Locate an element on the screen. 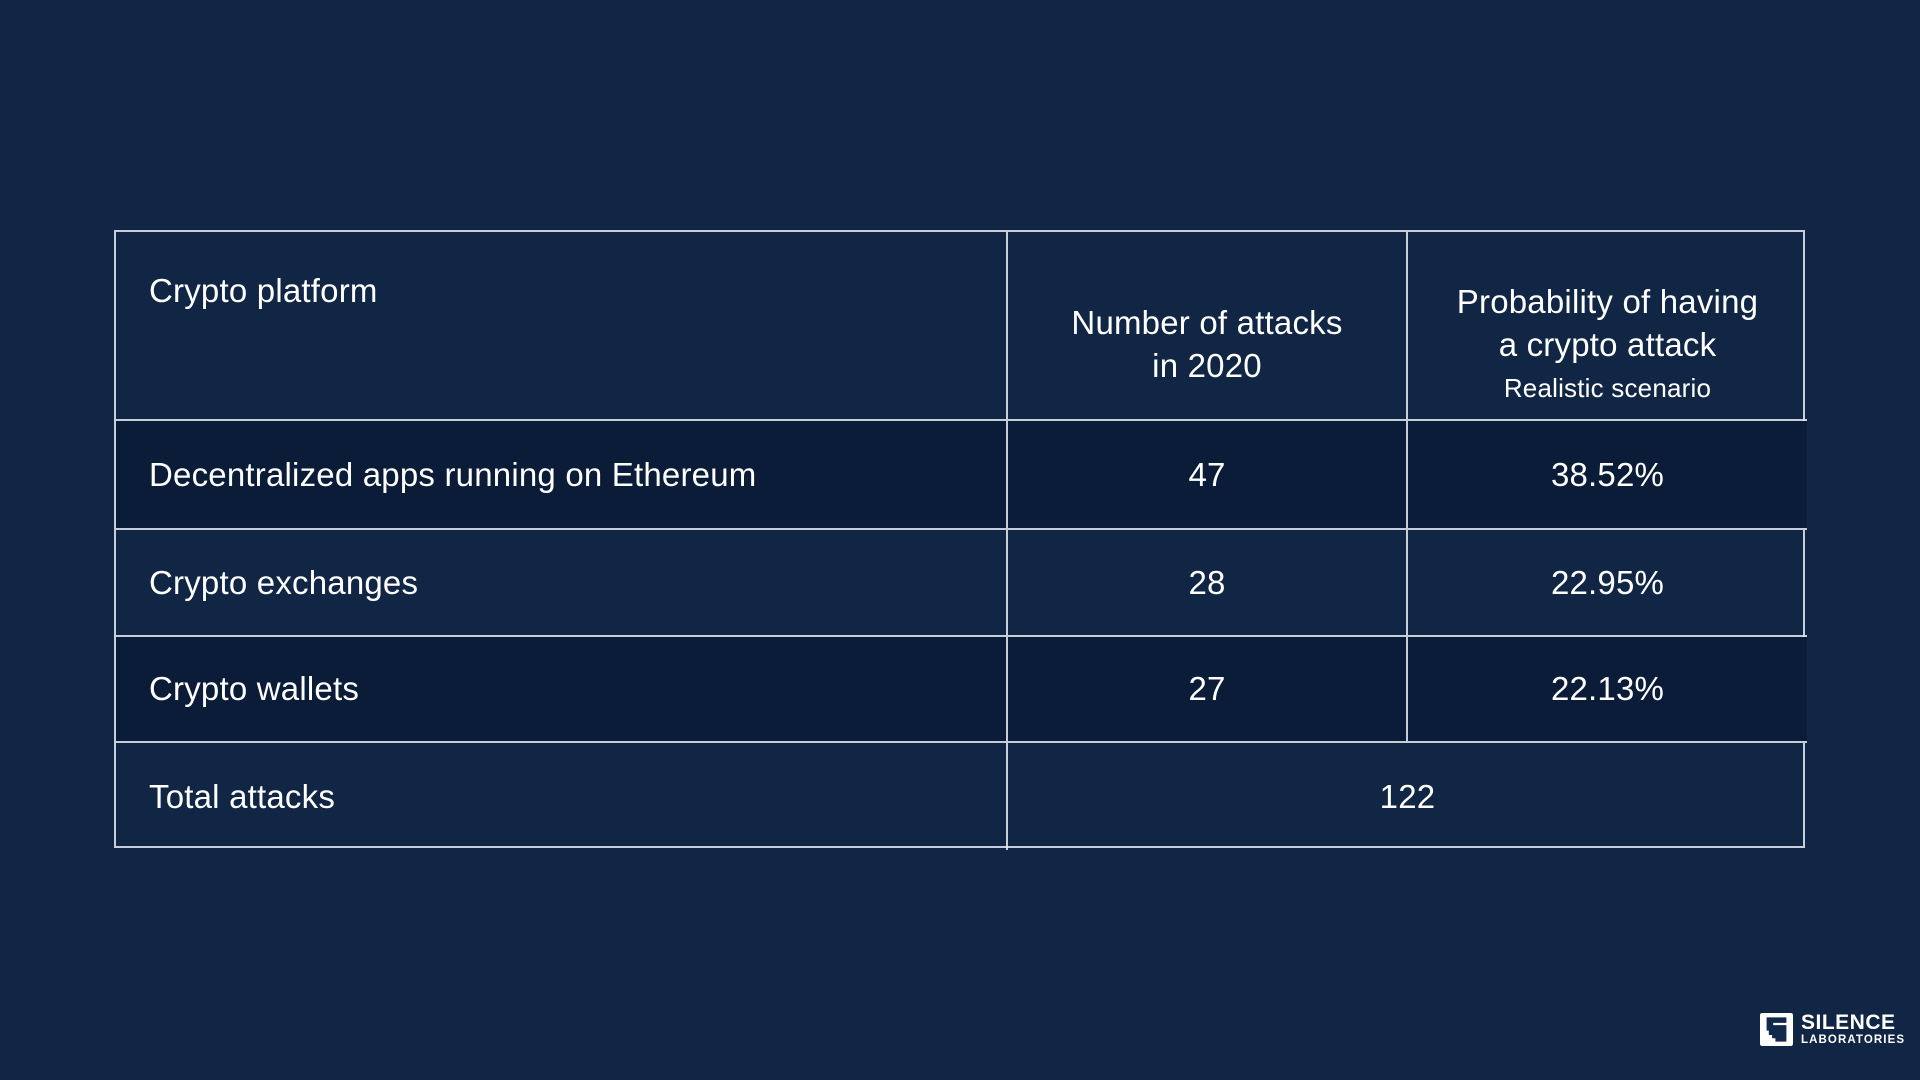 The height and width of the screenshot is (1080, 1920). header-cell-crypto-platform: Crypto platform is located at coordinates (562, 326).